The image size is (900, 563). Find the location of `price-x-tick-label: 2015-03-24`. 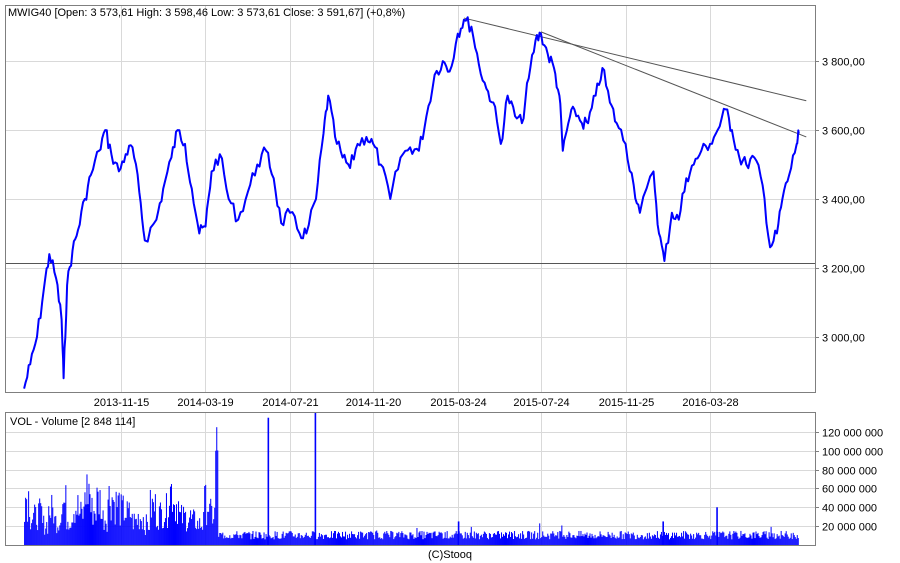

price-x-tick-label: 2015-03-24 is located at coordinates (458, 403).